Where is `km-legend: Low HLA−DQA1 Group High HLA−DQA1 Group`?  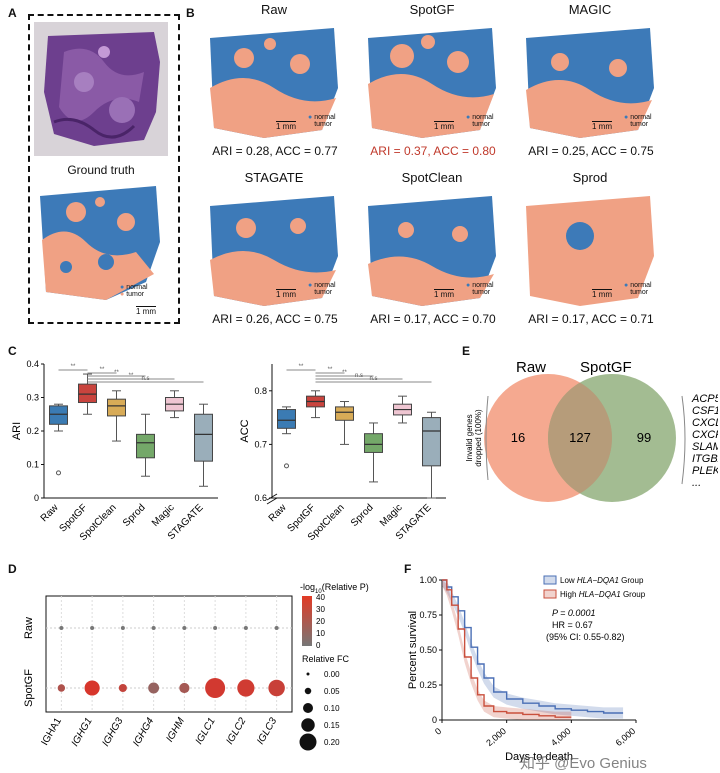
km-legend: Low HLA−DQA1 Group High HLA−DQA1 Group is located at coordinates (594, 587).